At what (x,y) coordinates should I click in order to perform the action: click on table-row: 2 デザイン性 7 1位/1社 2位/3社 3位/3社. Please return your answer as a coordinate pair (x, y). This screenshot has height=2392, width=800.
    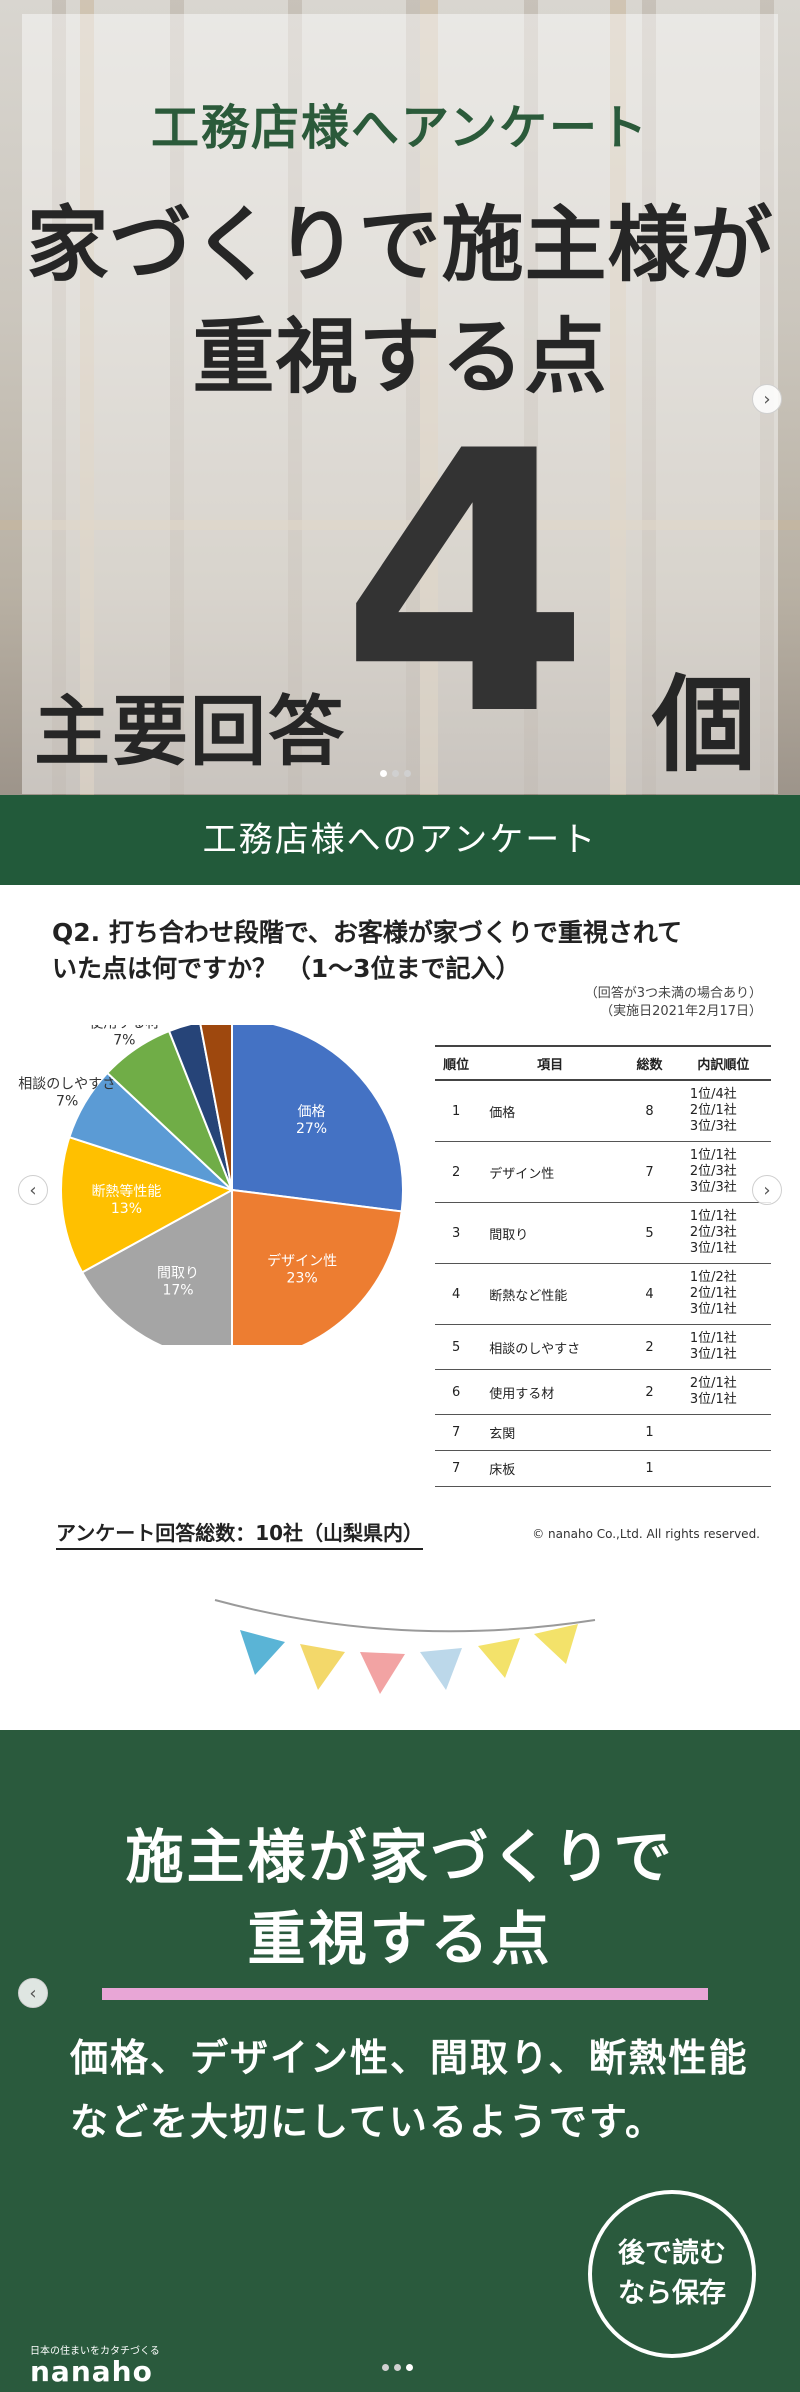
    Looking at the image, I should click on (603, 1172).